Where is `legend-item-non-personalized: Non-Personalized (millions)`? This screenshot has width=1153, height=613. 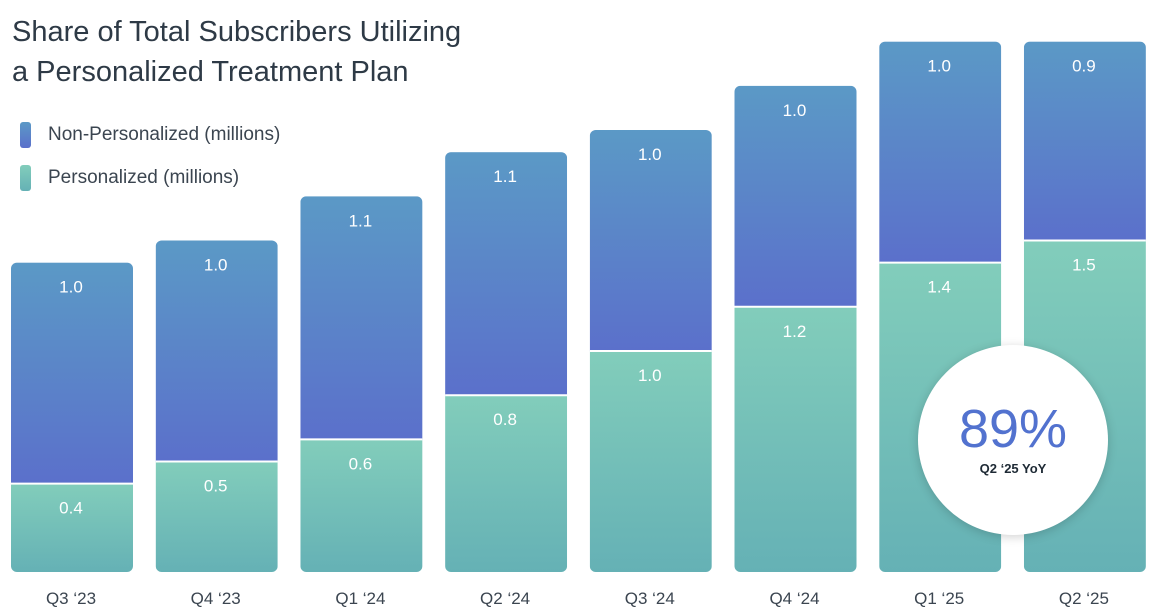
legend-item-non-personalized: Non-Personalized (millions) is located at coordinates (150, 135).